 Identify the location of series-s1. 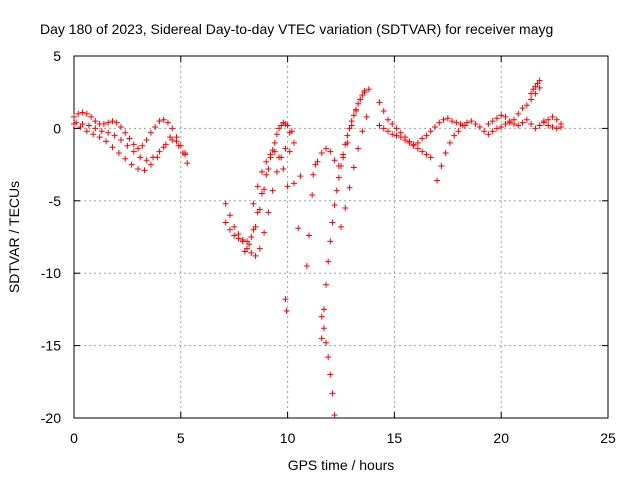
(130, 133).